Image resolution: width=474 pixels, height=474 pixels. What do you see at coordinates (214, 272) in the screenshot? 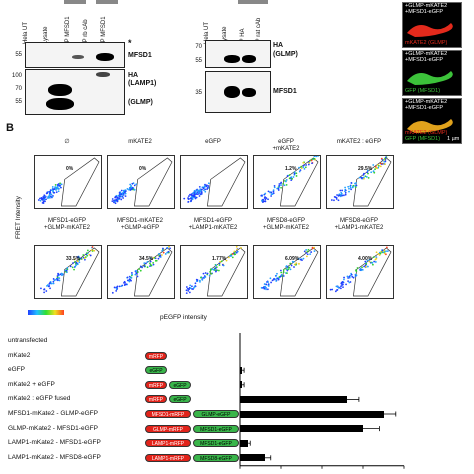
I see `facs-plot: 1.77%` at bounding box center [214, 272].